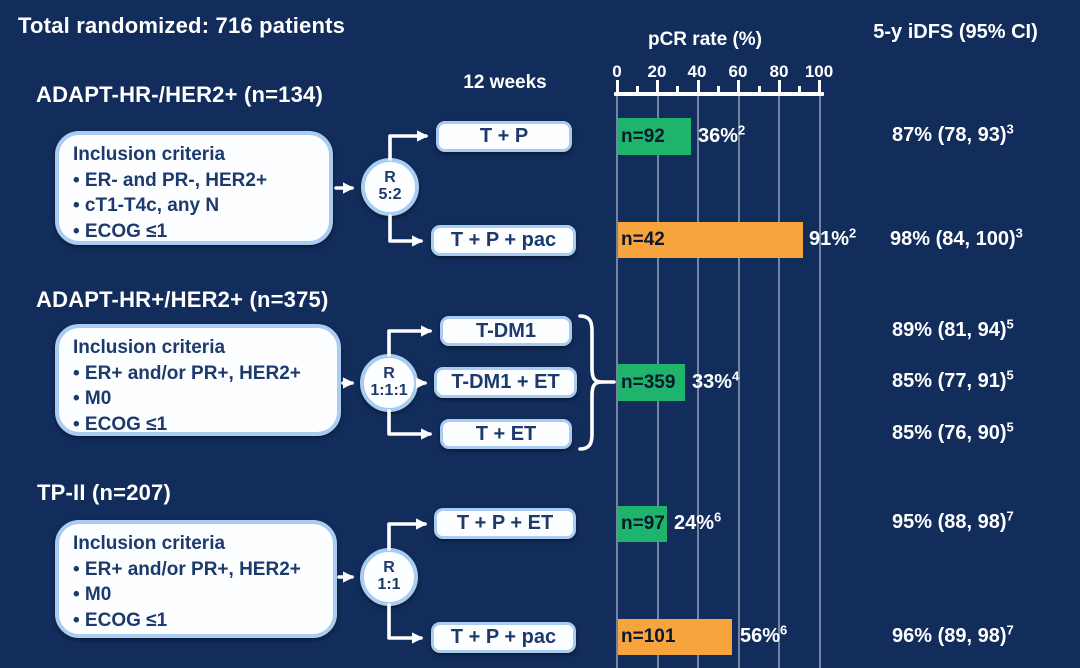 This screenshot has height=668, width=1080. What do you see at coordinates (949, 135) in the screenshot?
I see `idfs-text: 87% (78, 93)` at bounding box center [949, 135].